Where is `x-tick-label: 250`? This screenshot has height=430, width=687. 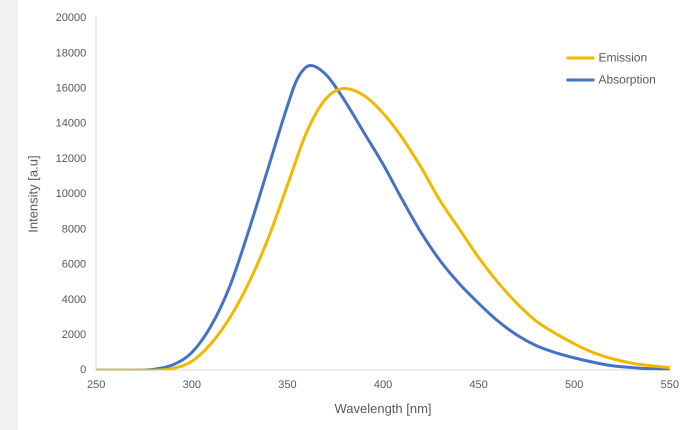
x-tick-label: 250 is located at coordinates (96, 384).